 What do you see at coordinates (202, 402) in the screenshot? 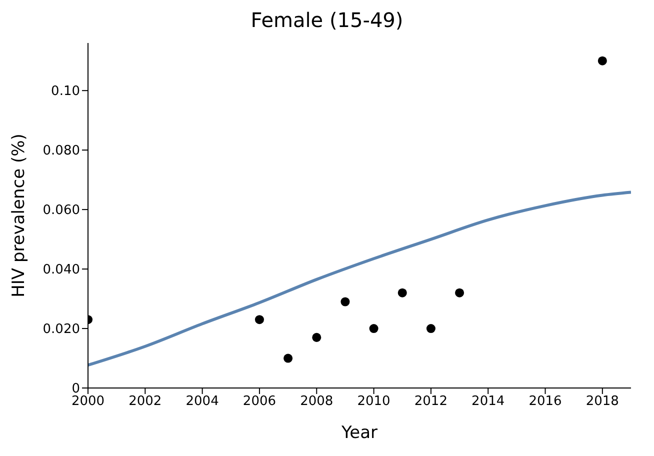
I see `x-tick-label: 2004` at bounding box center [202, 402].